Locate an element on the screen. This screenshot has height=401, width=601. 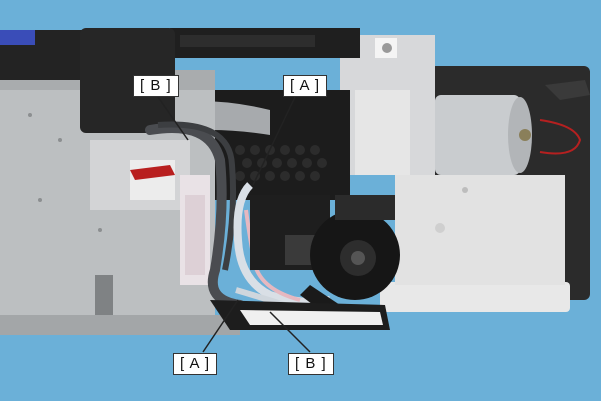
white-panel is located at coordinates (480, 230).